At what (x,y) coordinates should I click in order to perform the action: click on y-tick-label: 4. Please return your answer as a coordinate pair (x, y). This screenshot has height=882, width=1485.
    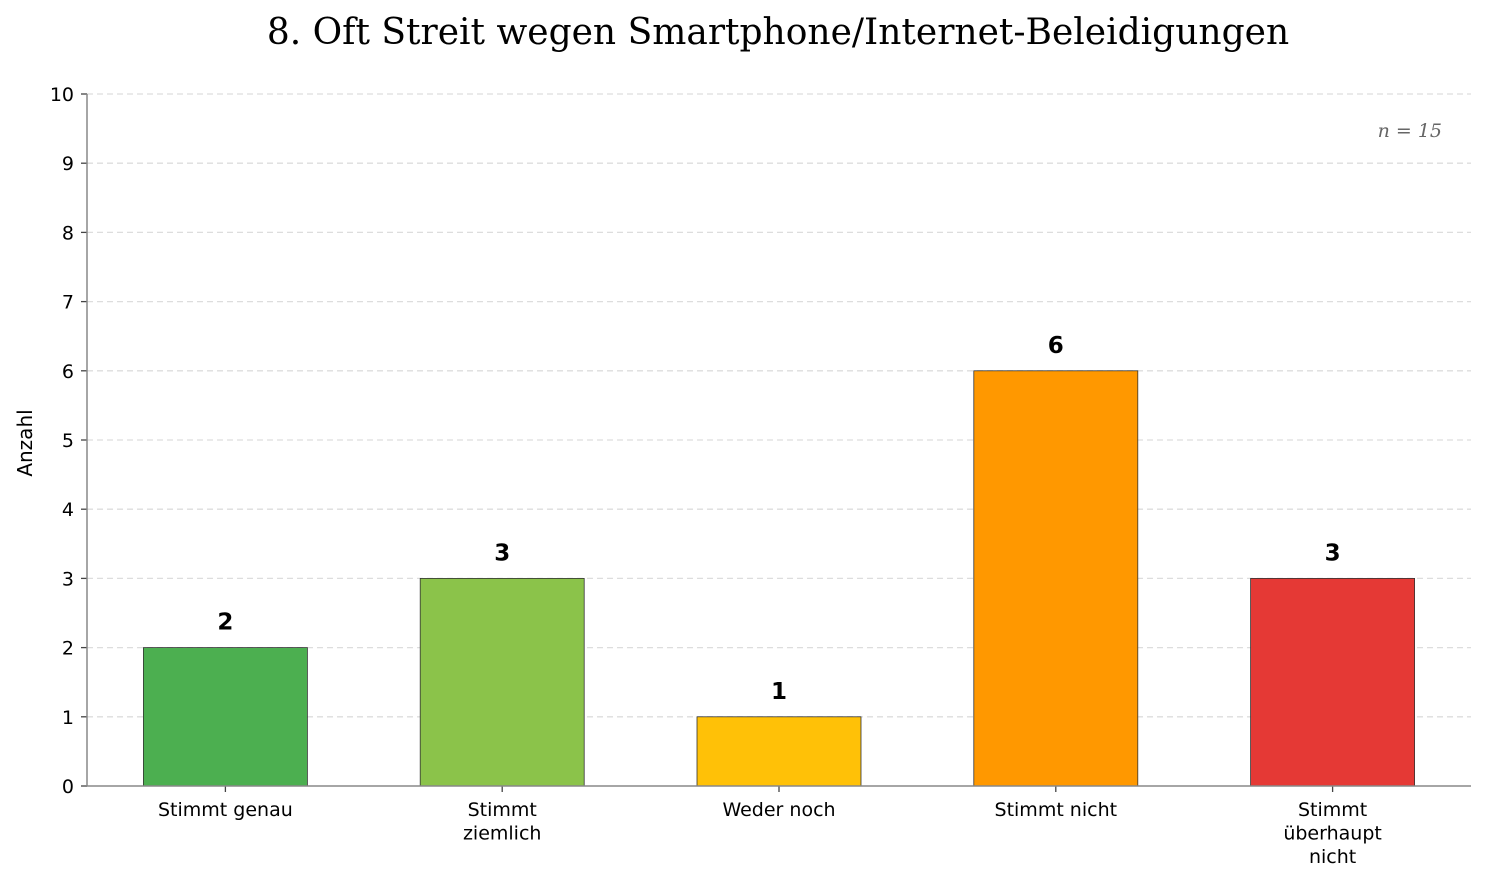
    Looking at the image, I should click on (68, 510).